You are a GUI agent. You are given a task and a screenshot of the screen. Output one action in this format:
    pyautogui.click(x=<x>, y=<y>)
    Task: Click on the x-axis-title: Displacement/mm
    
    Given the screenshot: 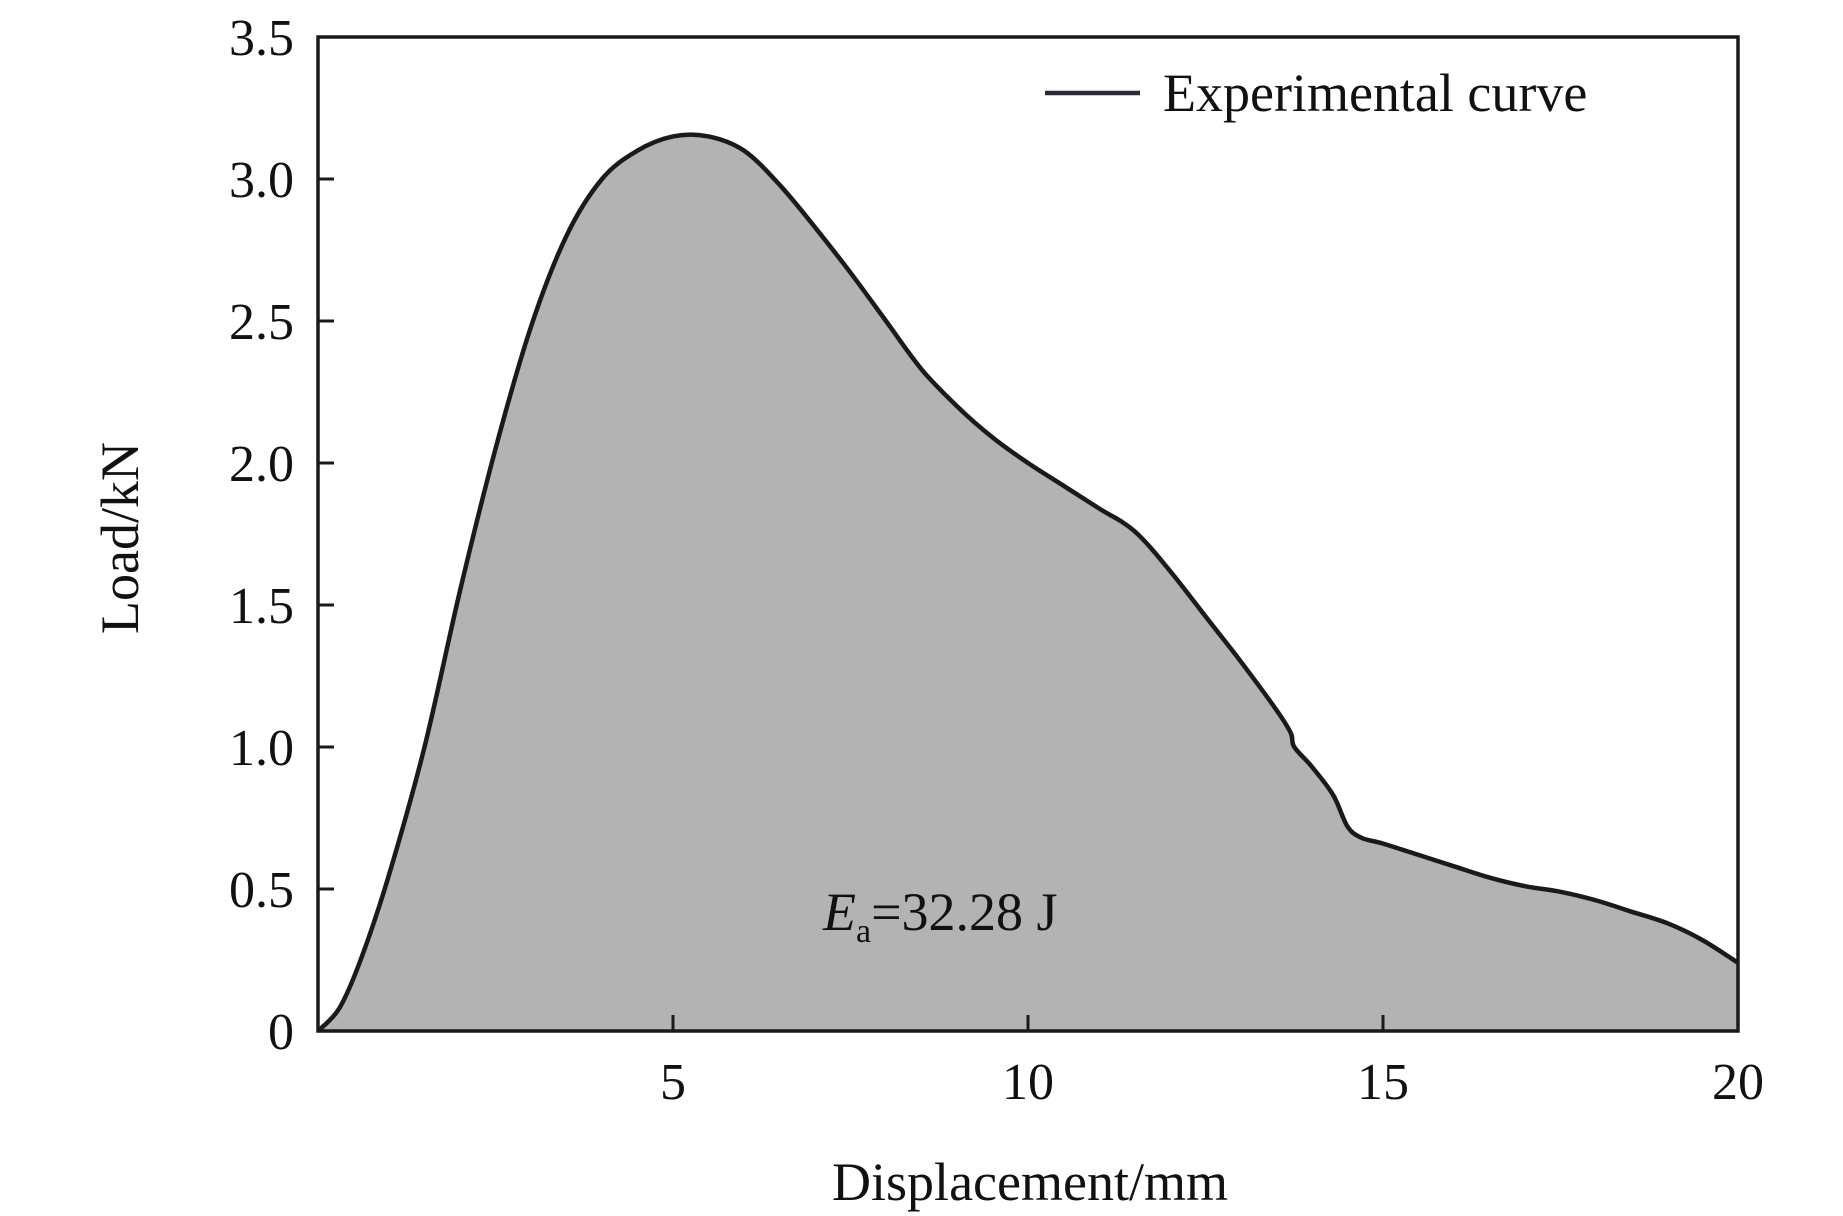 What is the action you would take?
    pyautogui.click(x=1030, y=1182)
    